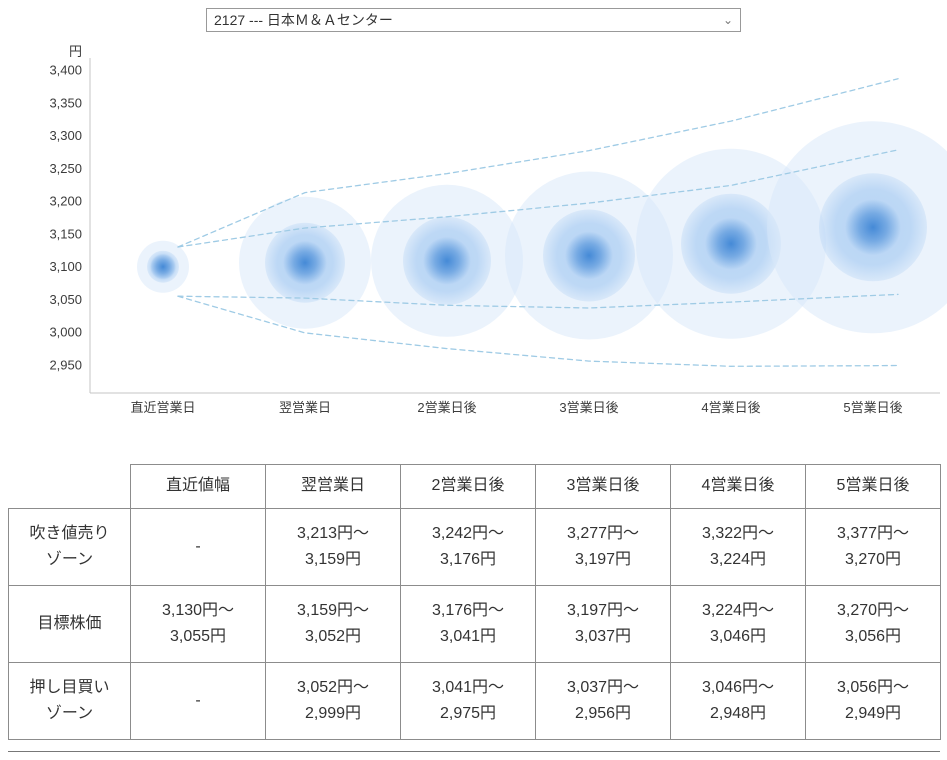  What do you see at coordinates (198, 486) in the screenshot?
I see `column-header: 直近値幅` at bounding box center [198, 486].